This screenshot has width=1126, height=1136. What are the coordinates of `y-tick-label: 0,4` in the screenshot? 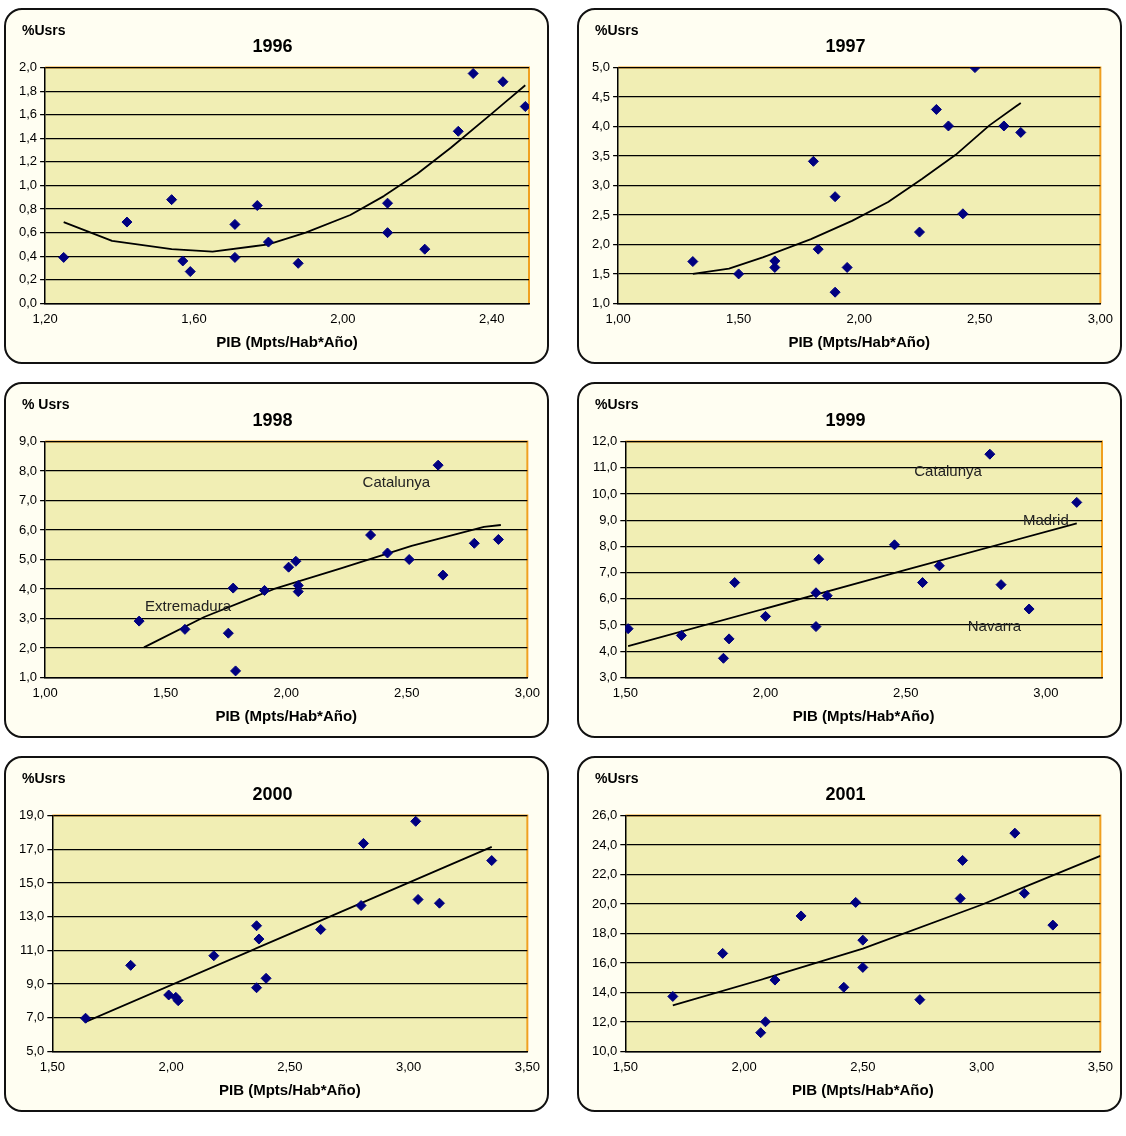 It's located at (28, 255).